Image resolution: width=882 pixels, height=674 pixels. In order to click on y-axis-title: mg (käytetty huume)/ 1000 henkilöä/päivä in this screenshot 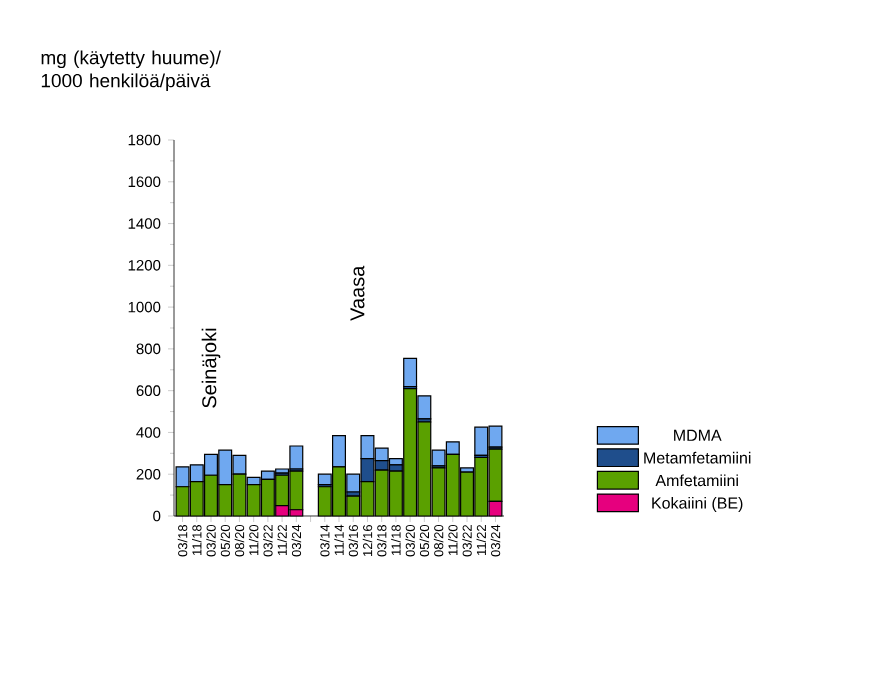, I will do `click(131, 71)`.